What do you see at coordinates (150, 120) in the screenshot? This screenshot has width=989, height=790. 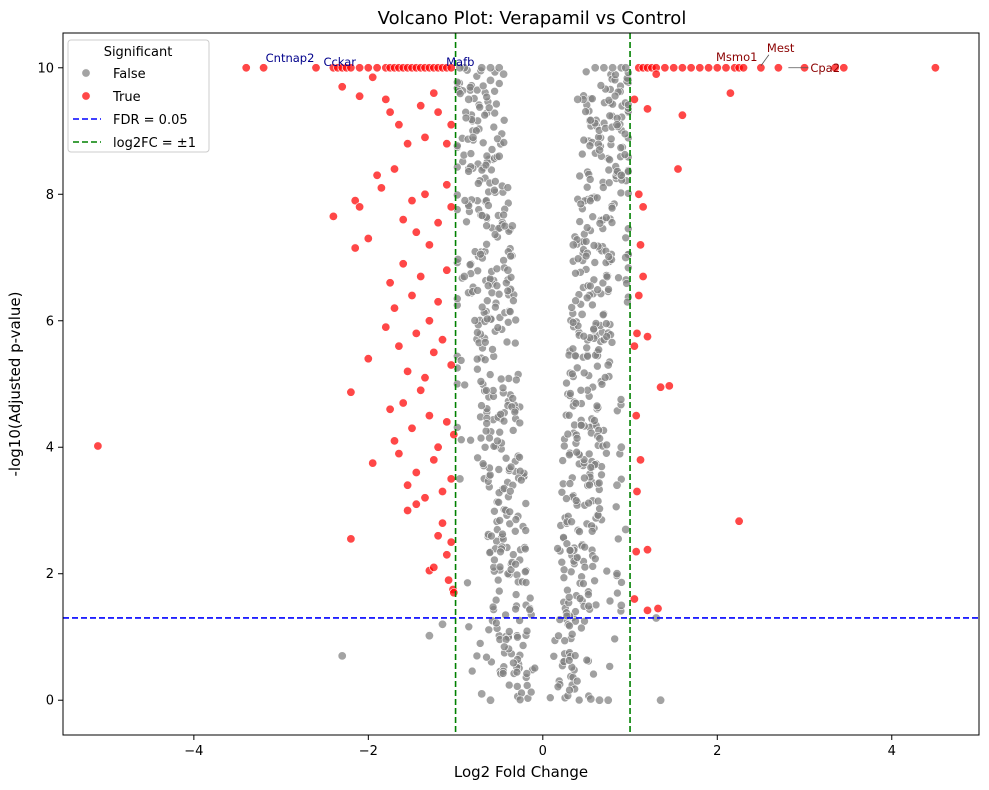 I see `legend-entry-label: FDR = 0.05` at bounding box center [150, 120].